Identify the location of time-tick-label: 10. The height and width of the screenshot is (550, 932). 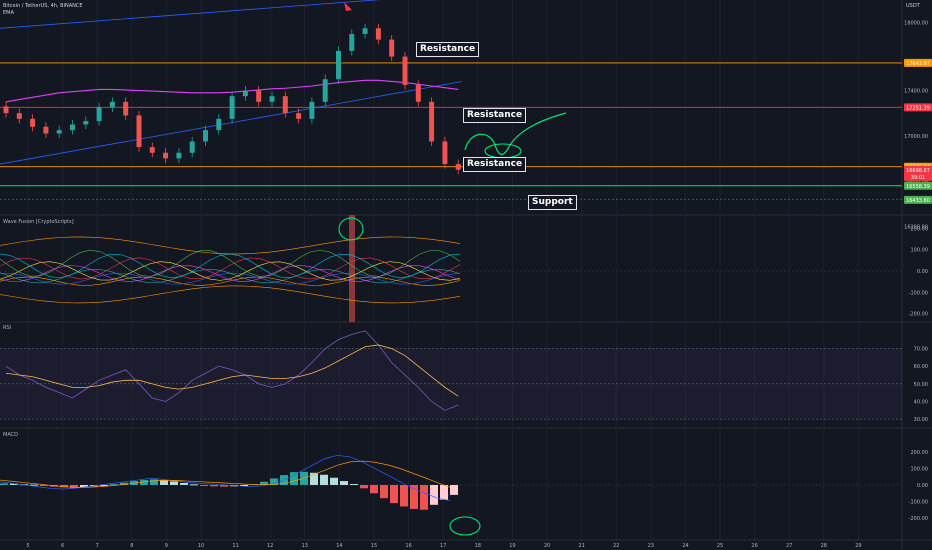
(201, 546).